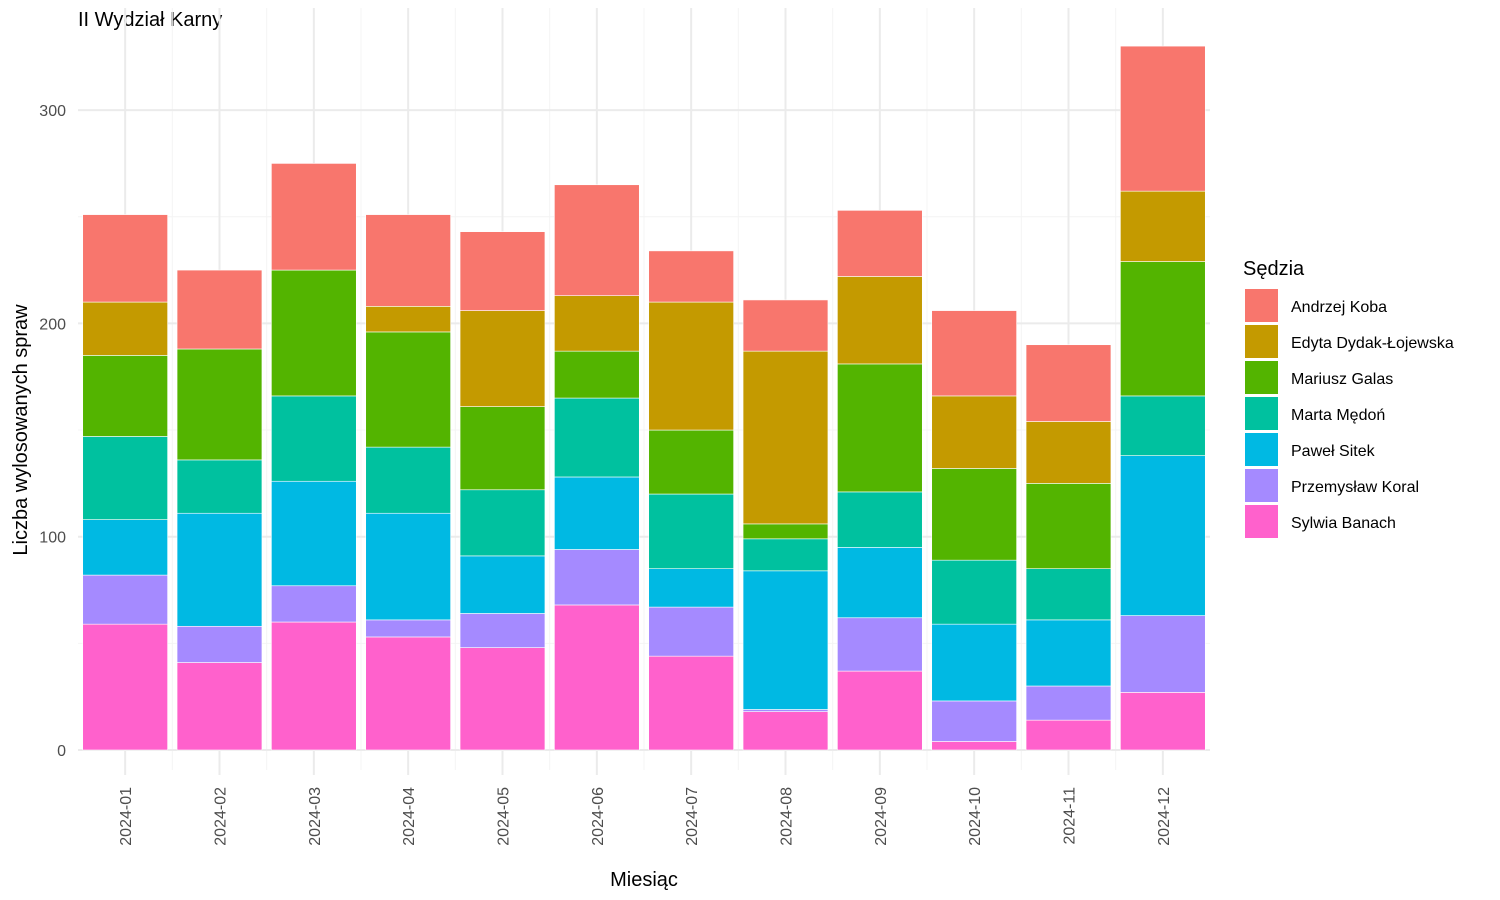 Image resolution: width=1500 pixels, height=900 pixels. I want to click on chart-title: II Wydział Karny, so click(150, 20).